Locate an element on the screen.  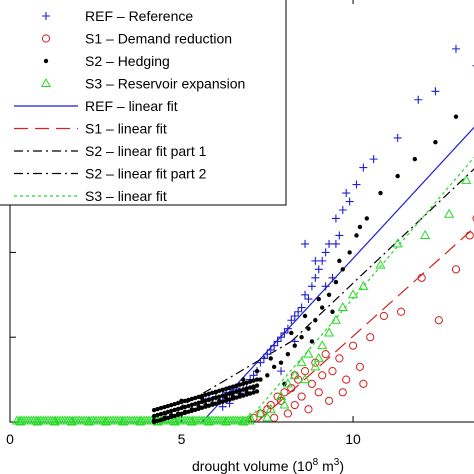
legend-label: S2 – linear fit part 1 is located at coordinates (146, 151).